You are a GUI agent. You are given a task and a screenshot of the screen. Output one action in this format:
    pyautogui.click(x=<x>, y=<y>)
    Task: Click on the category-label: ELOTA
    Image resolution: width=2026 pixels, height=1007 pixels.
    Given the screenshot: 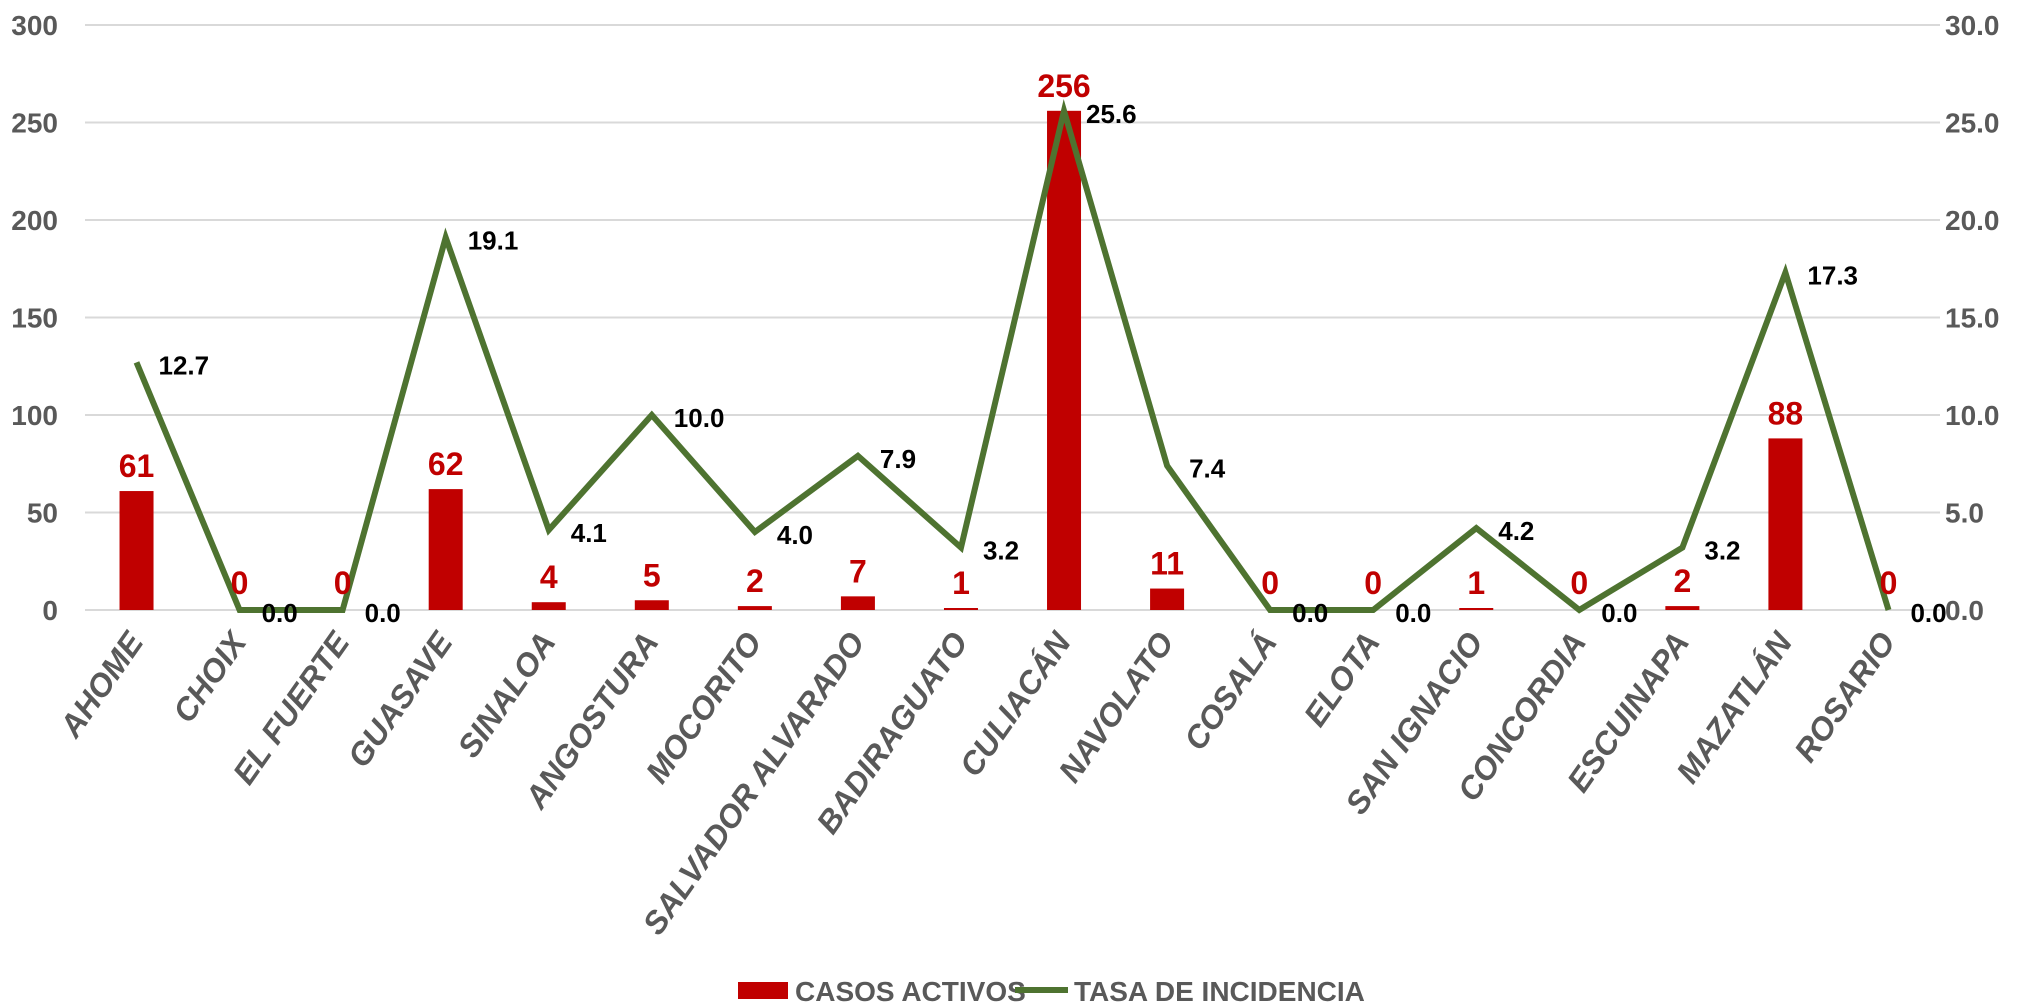 What is the action you would take?
    pyautogui.click(x=1342, y=679)
    